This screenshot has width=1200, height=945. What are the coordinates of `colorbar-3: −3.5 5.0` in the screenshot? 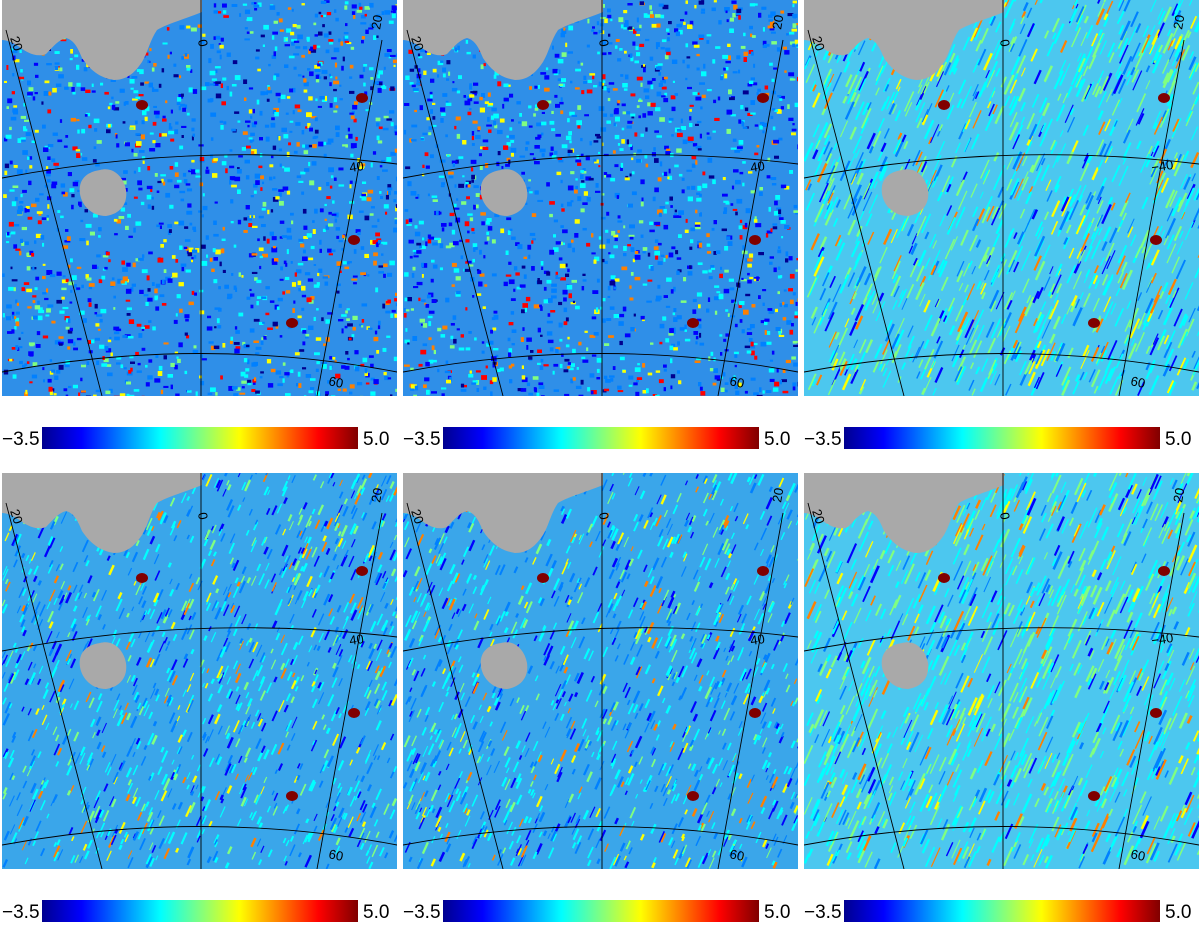 It's located at (1001, 440).